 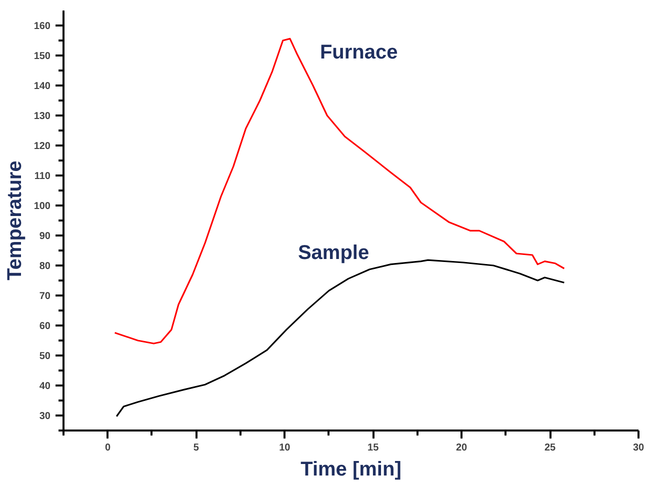 What do you see at coordinates (359, 53) in the screenshot?
I see `series-label: Furnace` at bounding box center [359, 53].